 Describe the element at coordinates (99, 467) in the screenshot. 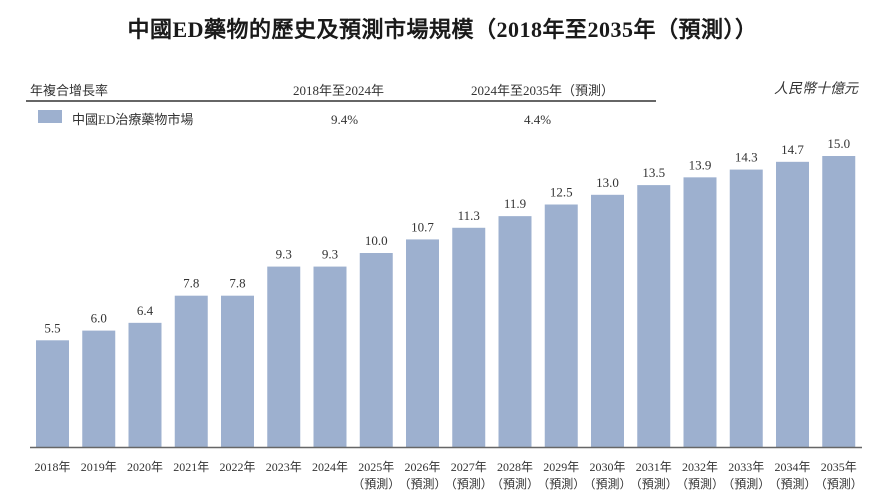

I see `x-tick-label: 2019年` at that location.